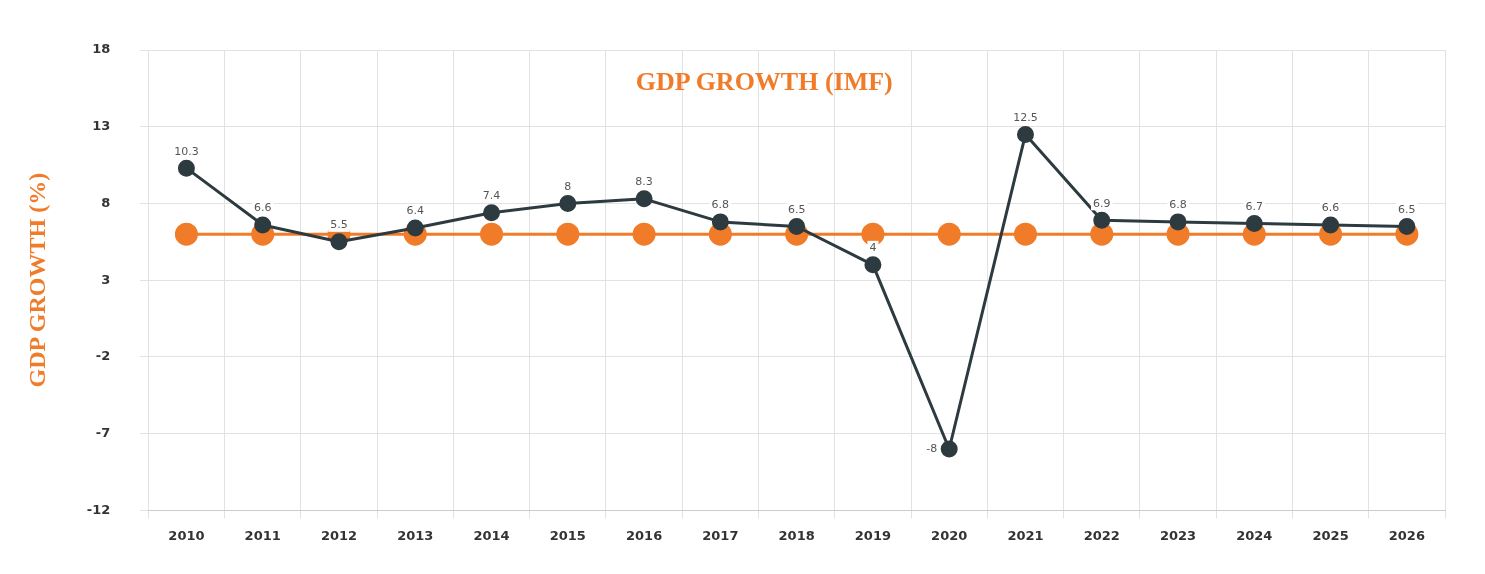 This screenshot has height=574, width=1485. What do you see at coordinates (106, 279) in the screenshot?
I see `y-tick-label: 3` at bounding box center [106, 279].